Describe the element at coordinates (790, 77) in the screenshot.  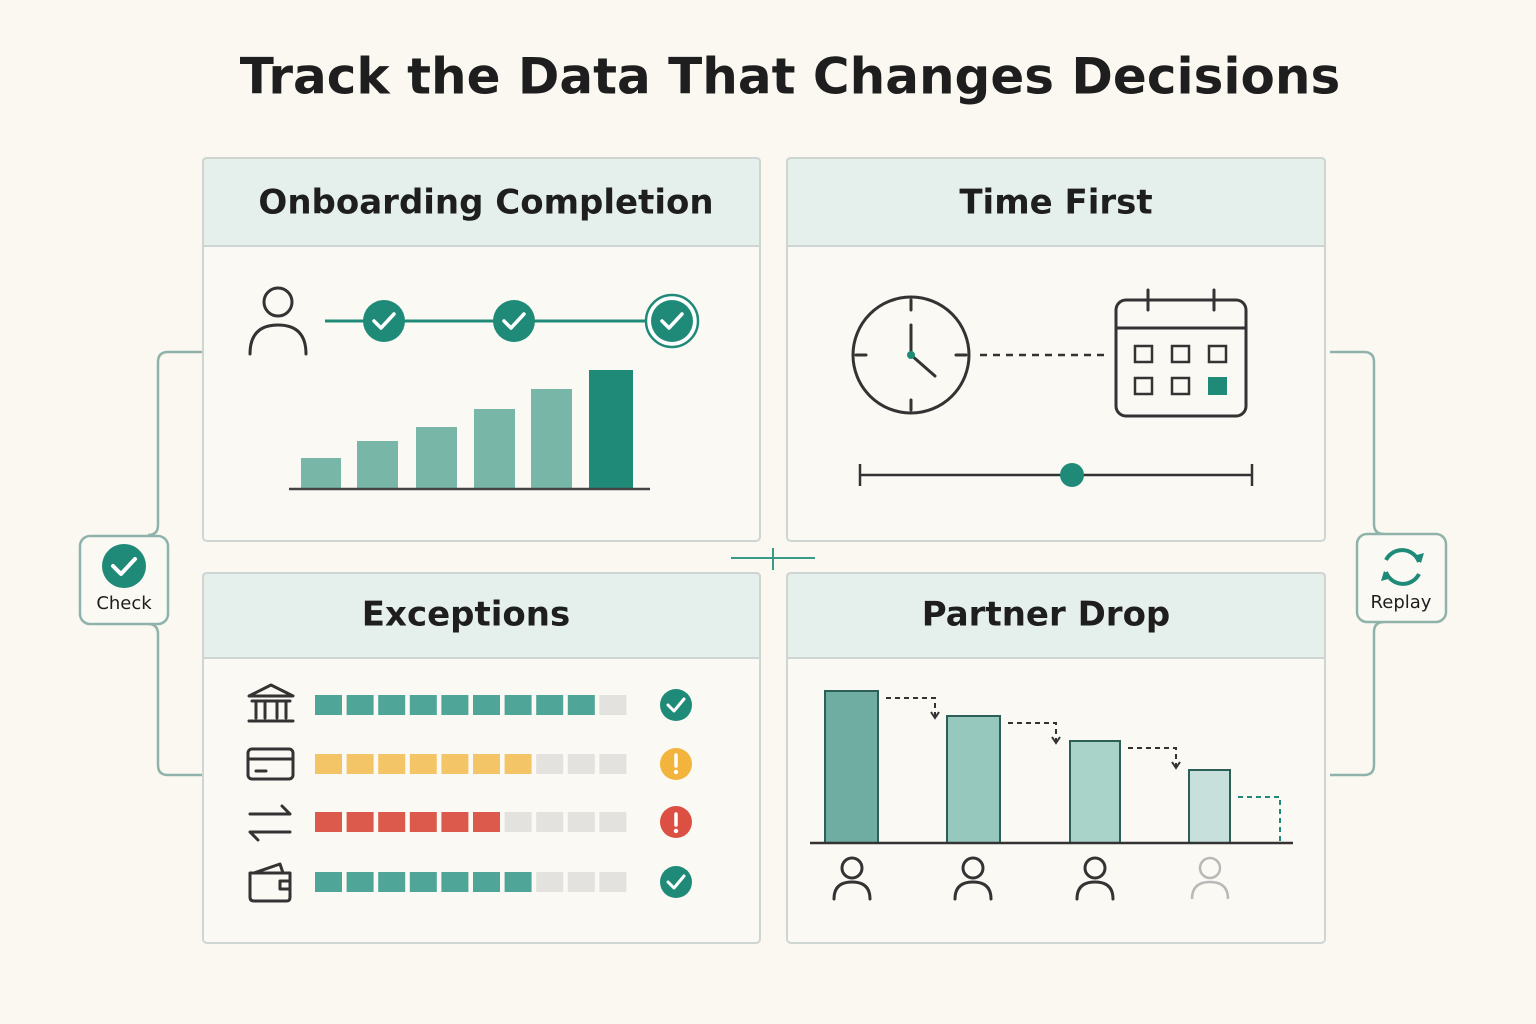
I see `page-title: Track the Data That Changes Decisions` at that location.